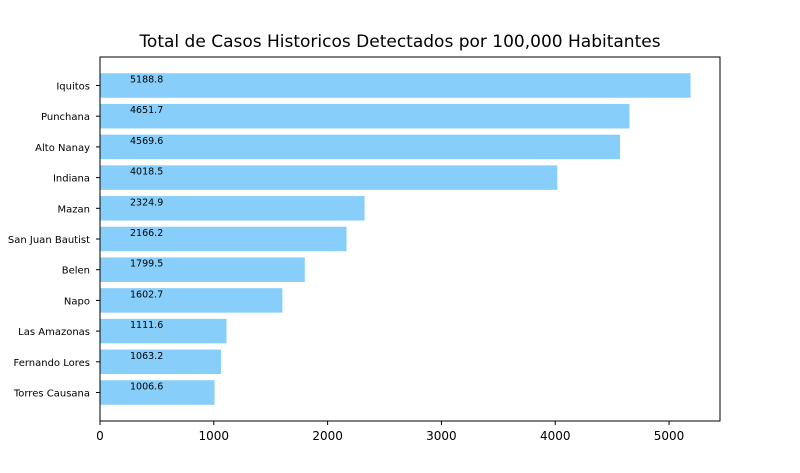 Image resolution: width=800 pixels, height=473 pixels. What do you see at coordinates (146, 356) in the screenshot?
I see `bar-value-label: 1063.2` at bounding box center [146, 356].